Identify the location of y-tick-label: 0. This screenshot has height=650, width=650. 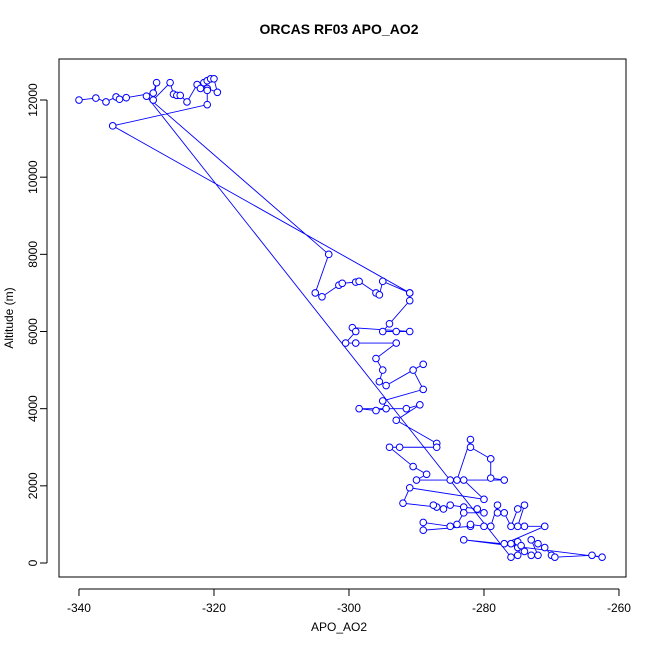
(33, 562).